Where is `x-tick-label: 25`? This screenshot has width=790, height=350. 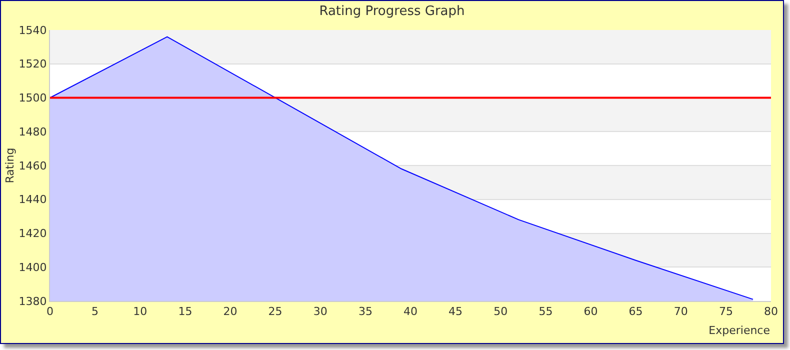
x-tick-label: 25 is located at coordinates (275, 311).